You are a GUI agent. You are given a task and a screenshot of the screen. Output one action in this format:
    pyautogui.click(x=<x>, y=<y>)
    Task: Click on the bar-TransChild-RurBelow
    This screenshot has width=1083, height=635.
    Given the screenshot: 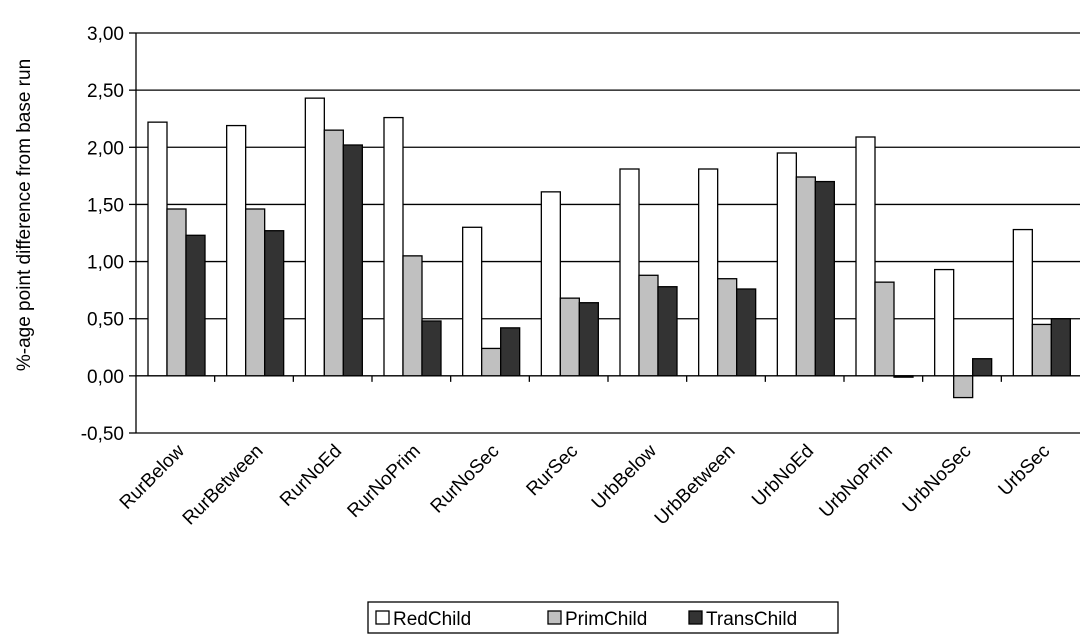 What is the action you would take?
    pyautogui.click(x=195, y=305)
    